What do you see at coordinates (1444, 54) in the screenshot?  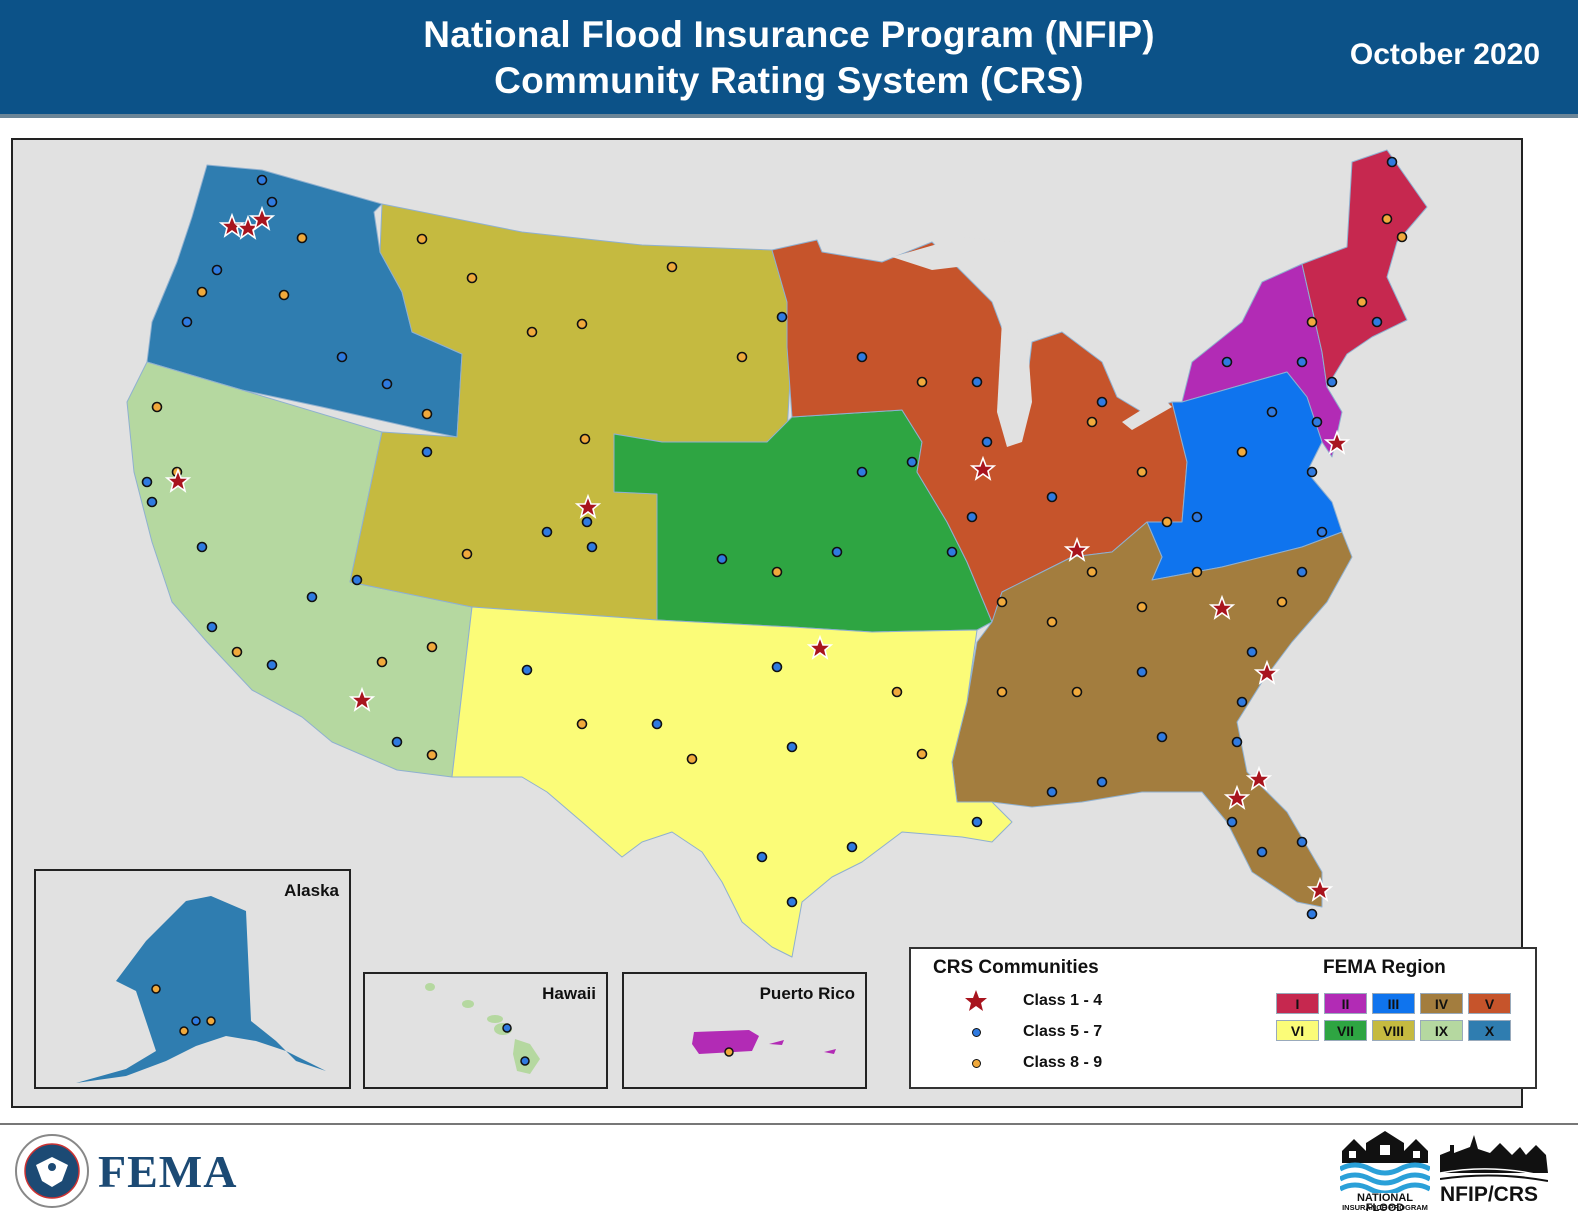 I see `map-date: October 2020` at bounding box center [1444, 54].